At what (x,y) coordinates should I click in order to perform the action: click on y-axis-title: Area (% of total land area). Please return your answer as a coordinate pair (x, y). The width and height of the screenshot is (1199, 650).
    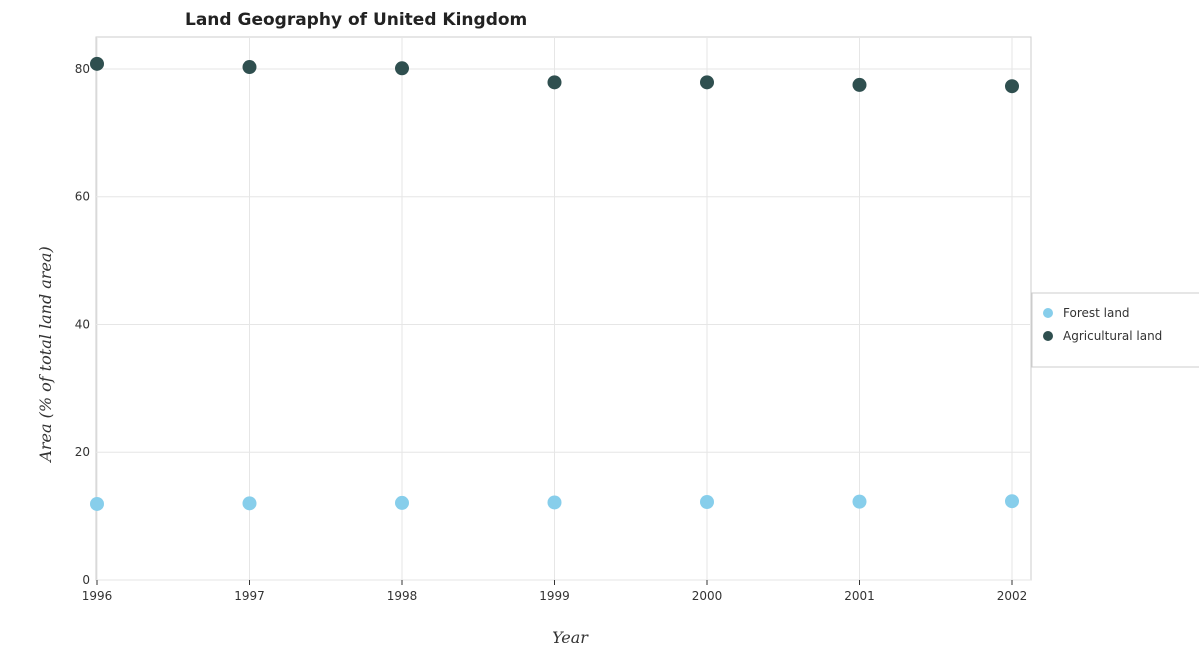
    Looking at the image, I should click on (45, 354).